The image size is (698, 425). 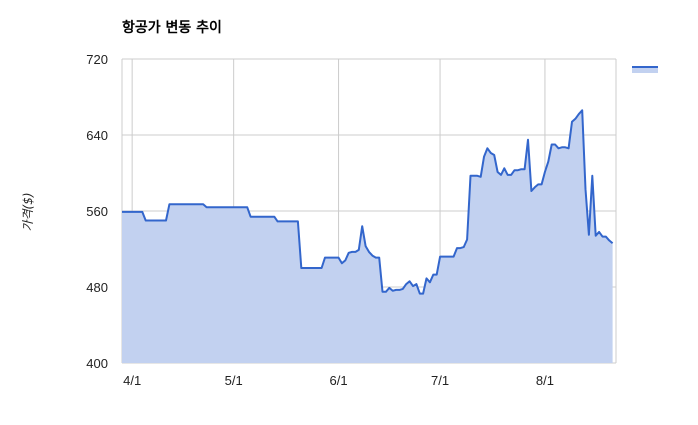 What do you see at coordinates (234, 380) in the screenshot?
I see `x-tick-label: 5/1` at bounding box center [234, 380].